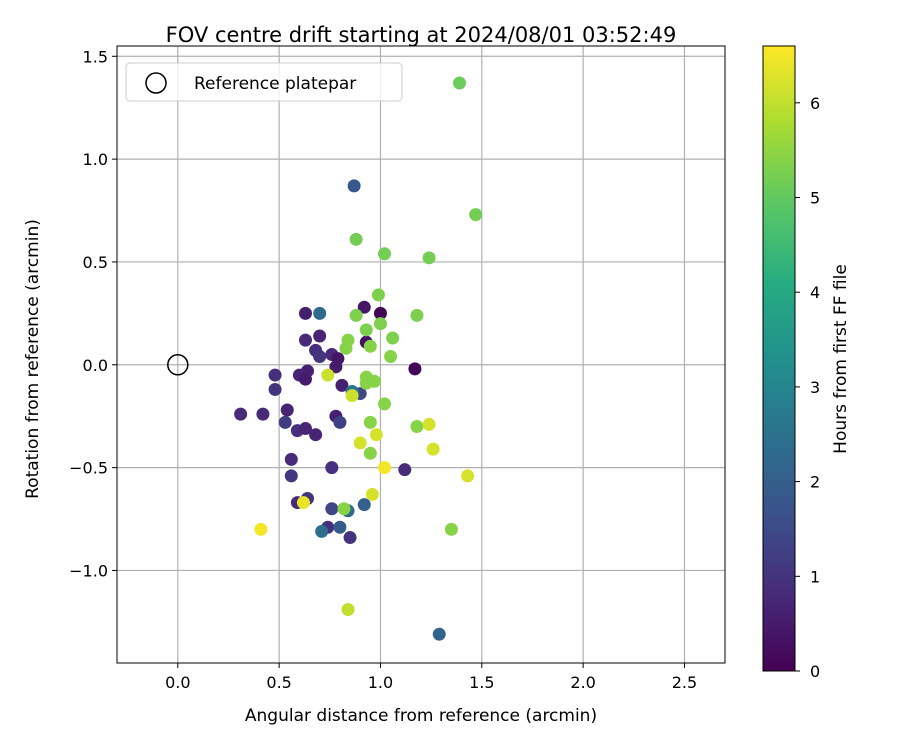 This screenshot has width=900, height=750. I want to click on colorbar-tick-label: 4, so click(815, 292).